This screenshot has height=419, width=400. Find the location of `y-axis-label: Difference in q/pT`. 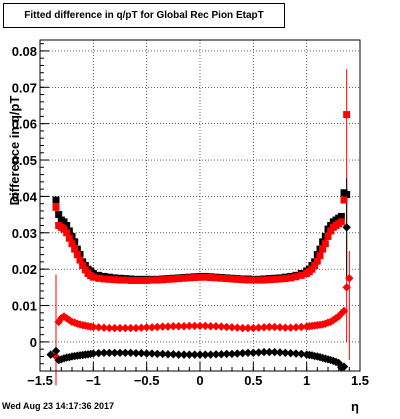

y-axis-label: Difference in q/pT is located at coordinates (14, 151).